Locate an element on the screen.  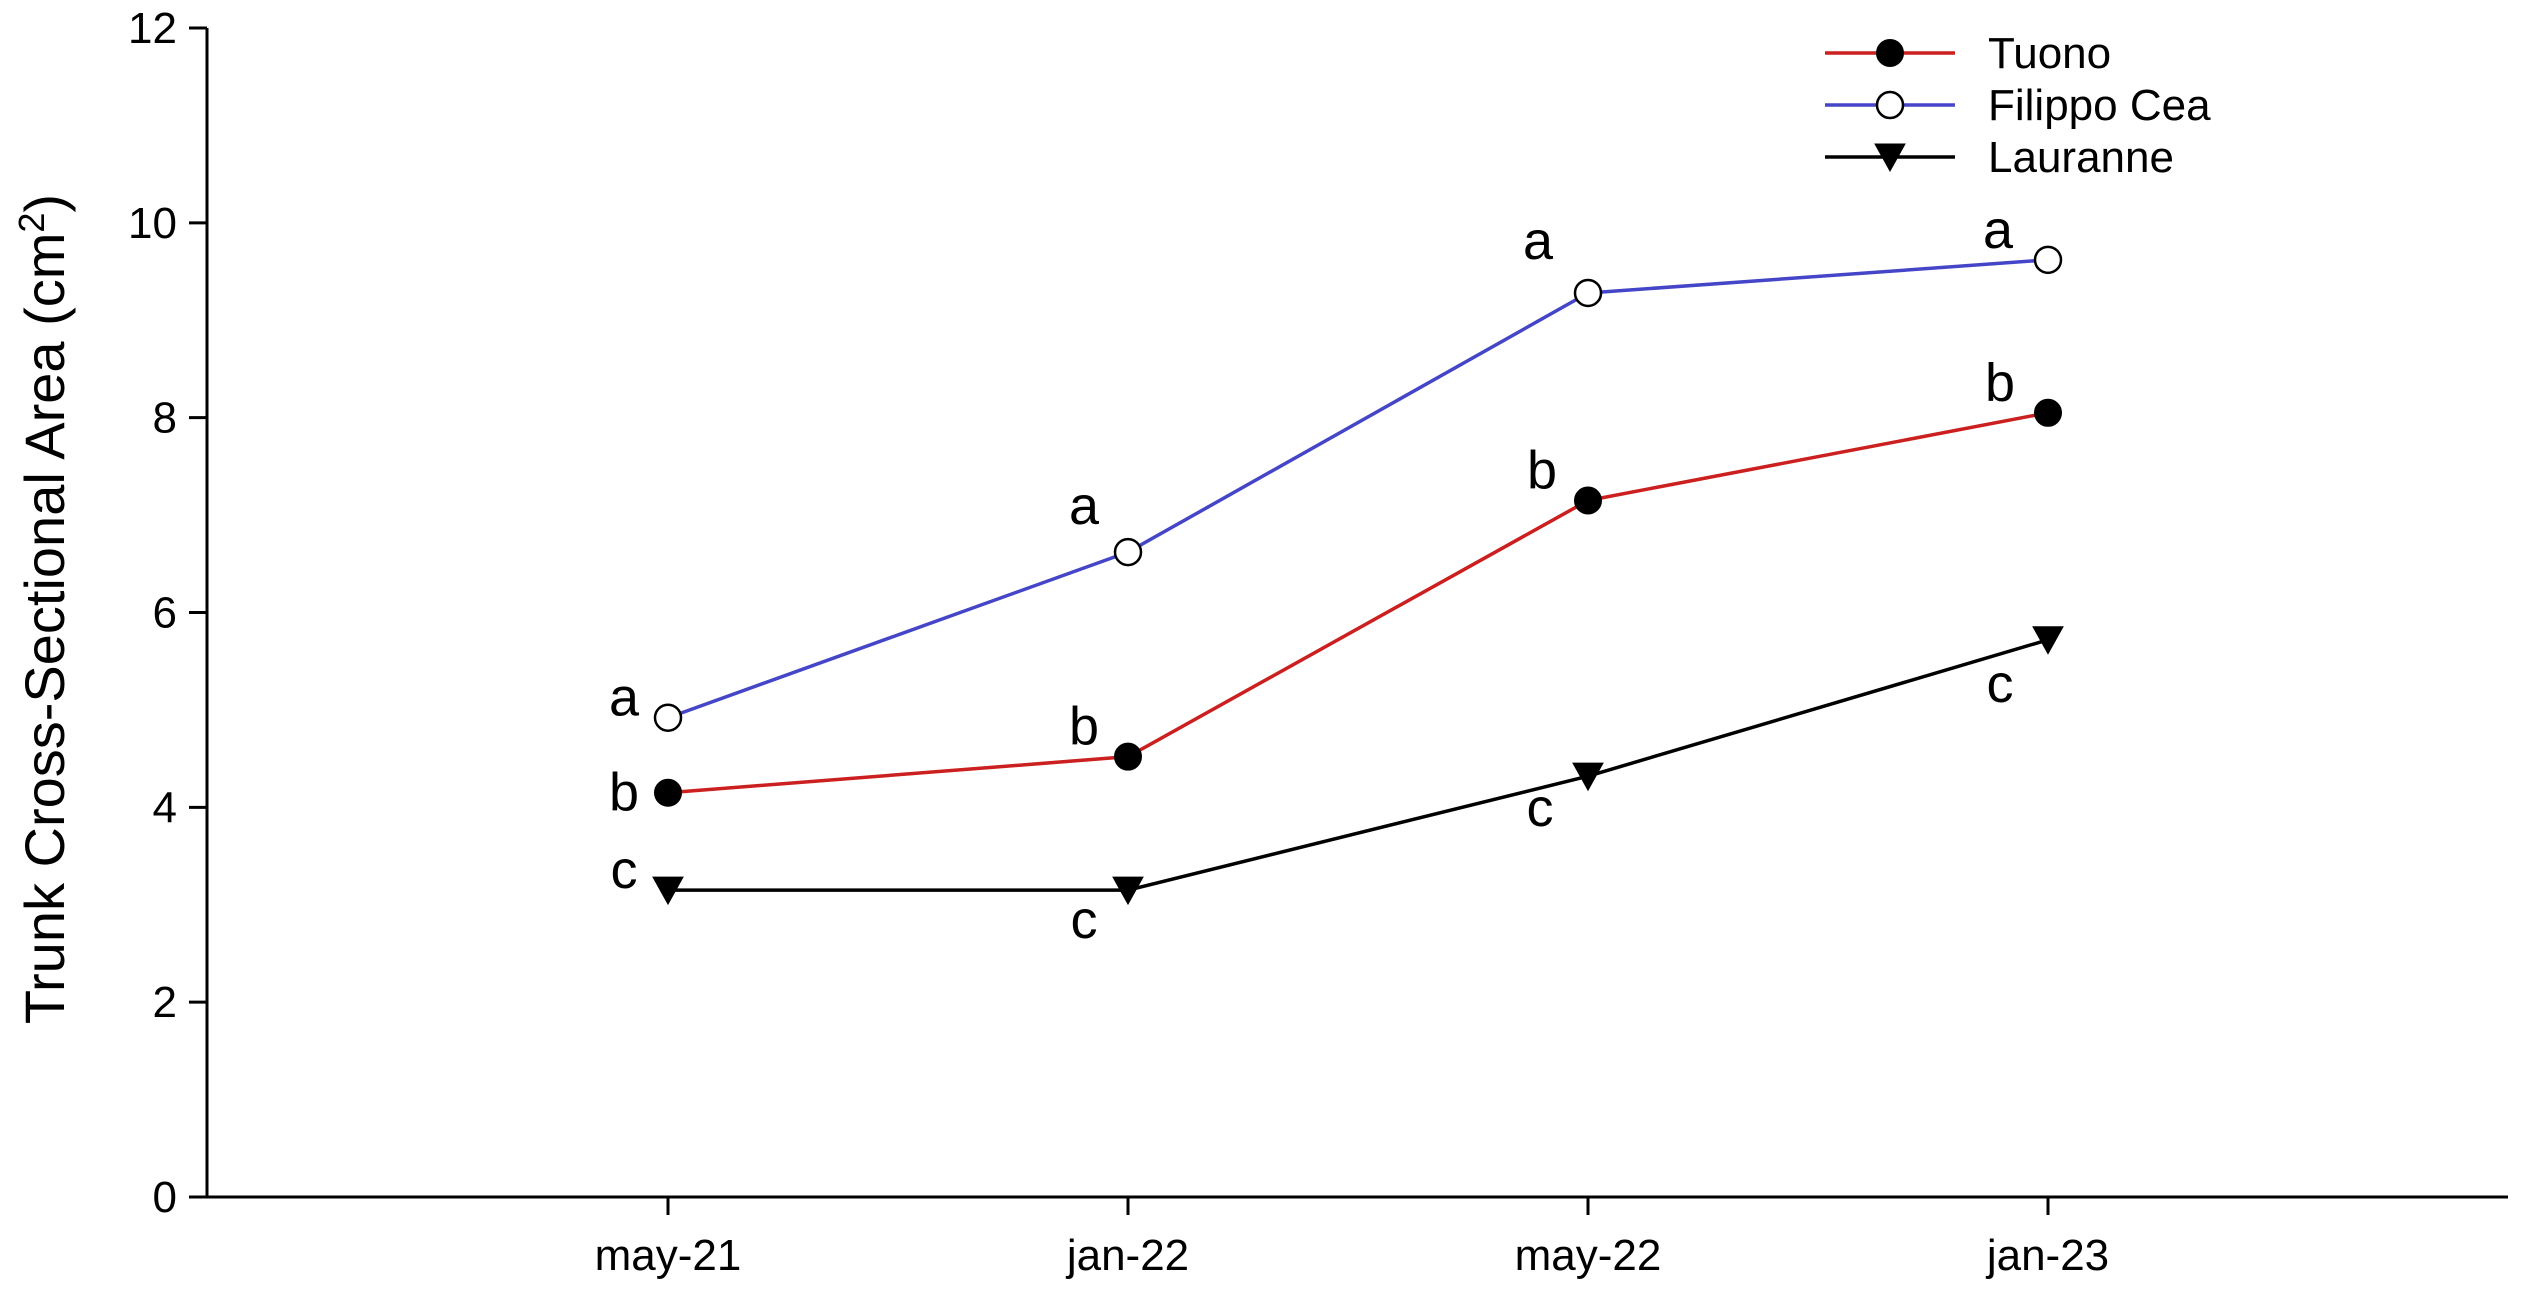
legend-item-lauranne: Lauranne is located at coordinates (1999, 157).